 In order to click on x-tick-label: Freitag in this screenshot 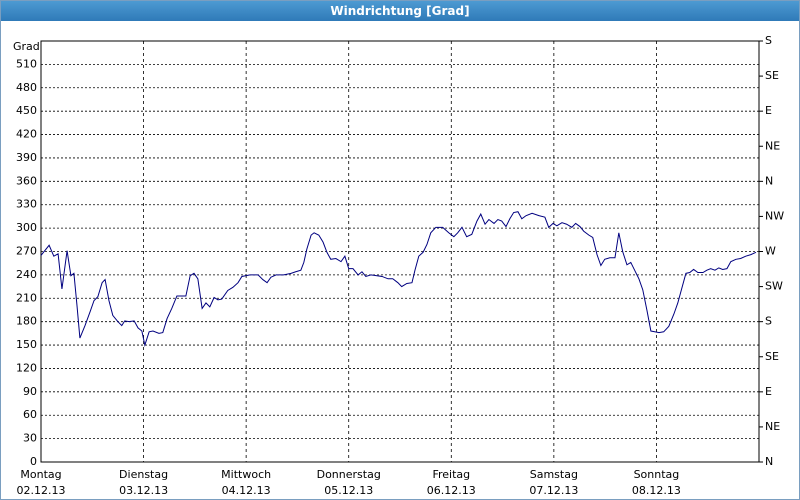, I will do `click(451, 474)`.